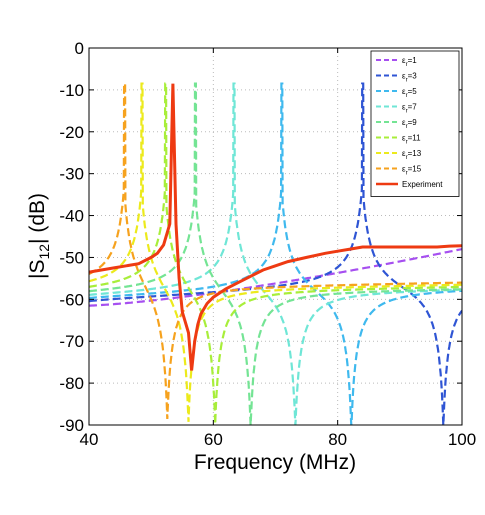 The width and height of the screenshot is (485, 515). What do you see at coordinates (409, 124) in the screenshot?
I see `legend-label-4: εr=9` at bounding box center [409, 124].